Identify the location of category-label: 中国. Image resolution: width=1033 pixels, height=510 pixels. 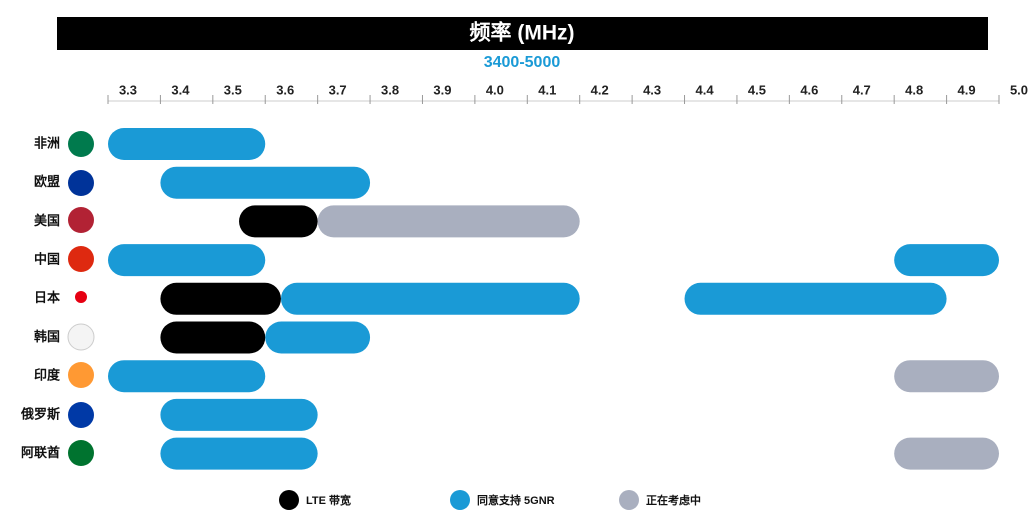
(47, 259).